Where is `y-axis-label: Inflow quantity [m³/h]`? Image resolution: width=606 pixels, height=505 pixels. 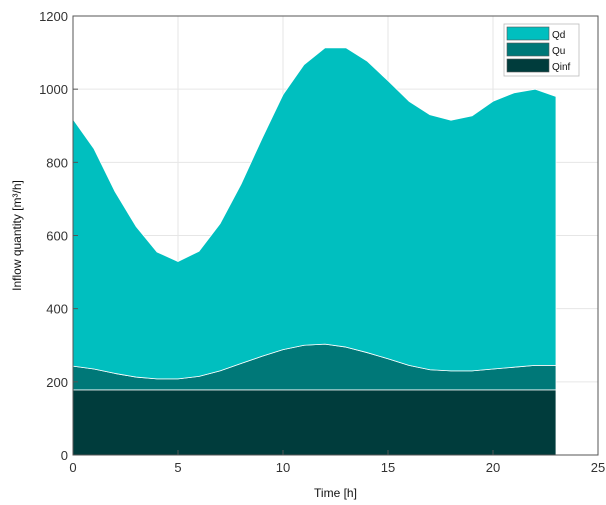 y-axis-label: Inflow quantity [m³/h] is located at coordinates (17, 235).